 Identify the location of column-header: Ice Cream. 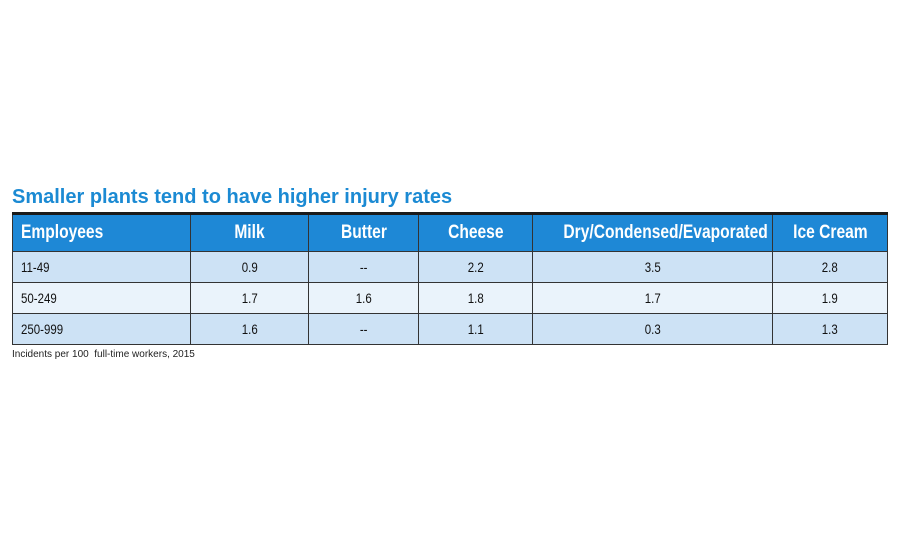
(830, 232).